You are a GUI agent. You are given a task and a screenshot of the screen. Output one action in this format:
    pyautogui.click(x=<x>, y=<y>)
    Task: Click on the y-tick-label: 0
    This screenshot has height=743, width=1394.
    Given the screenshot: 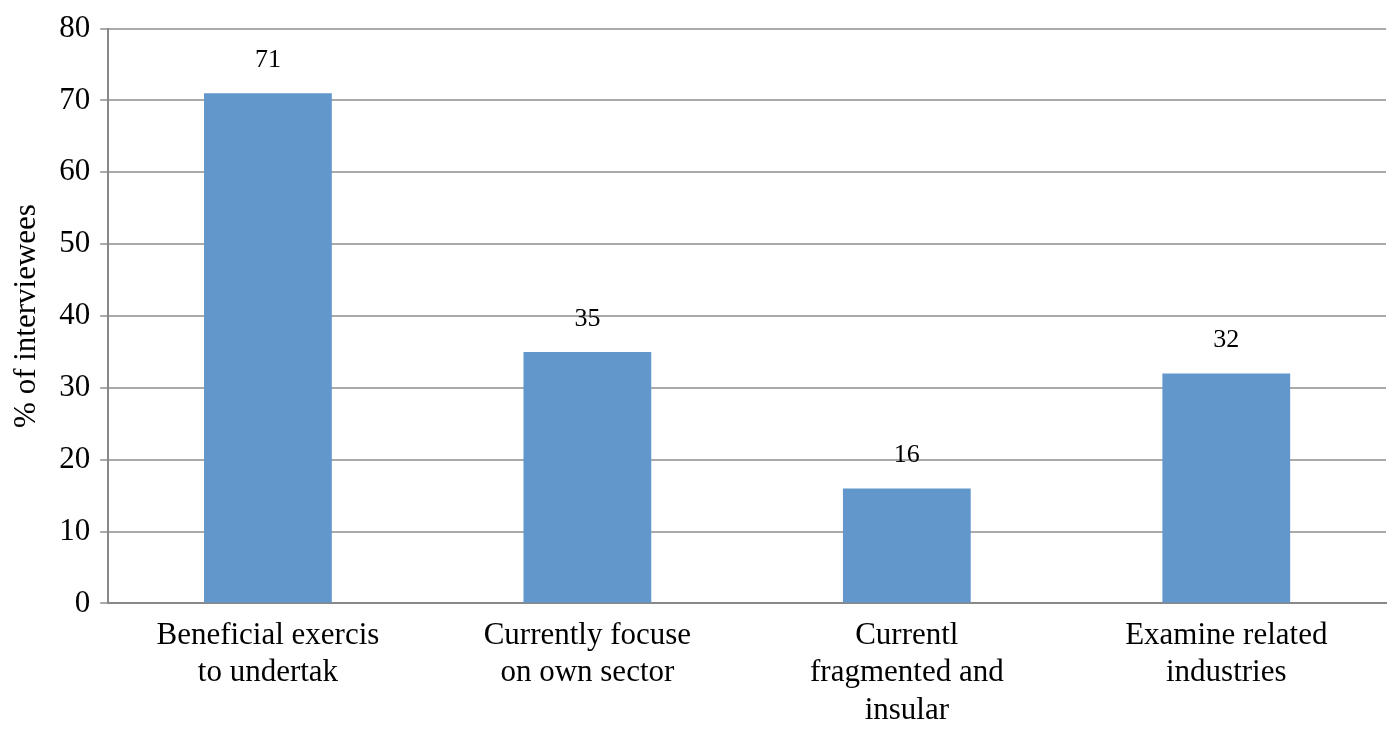 What is the action you would take?
    pyautogui.click(x=82, y=601)
    